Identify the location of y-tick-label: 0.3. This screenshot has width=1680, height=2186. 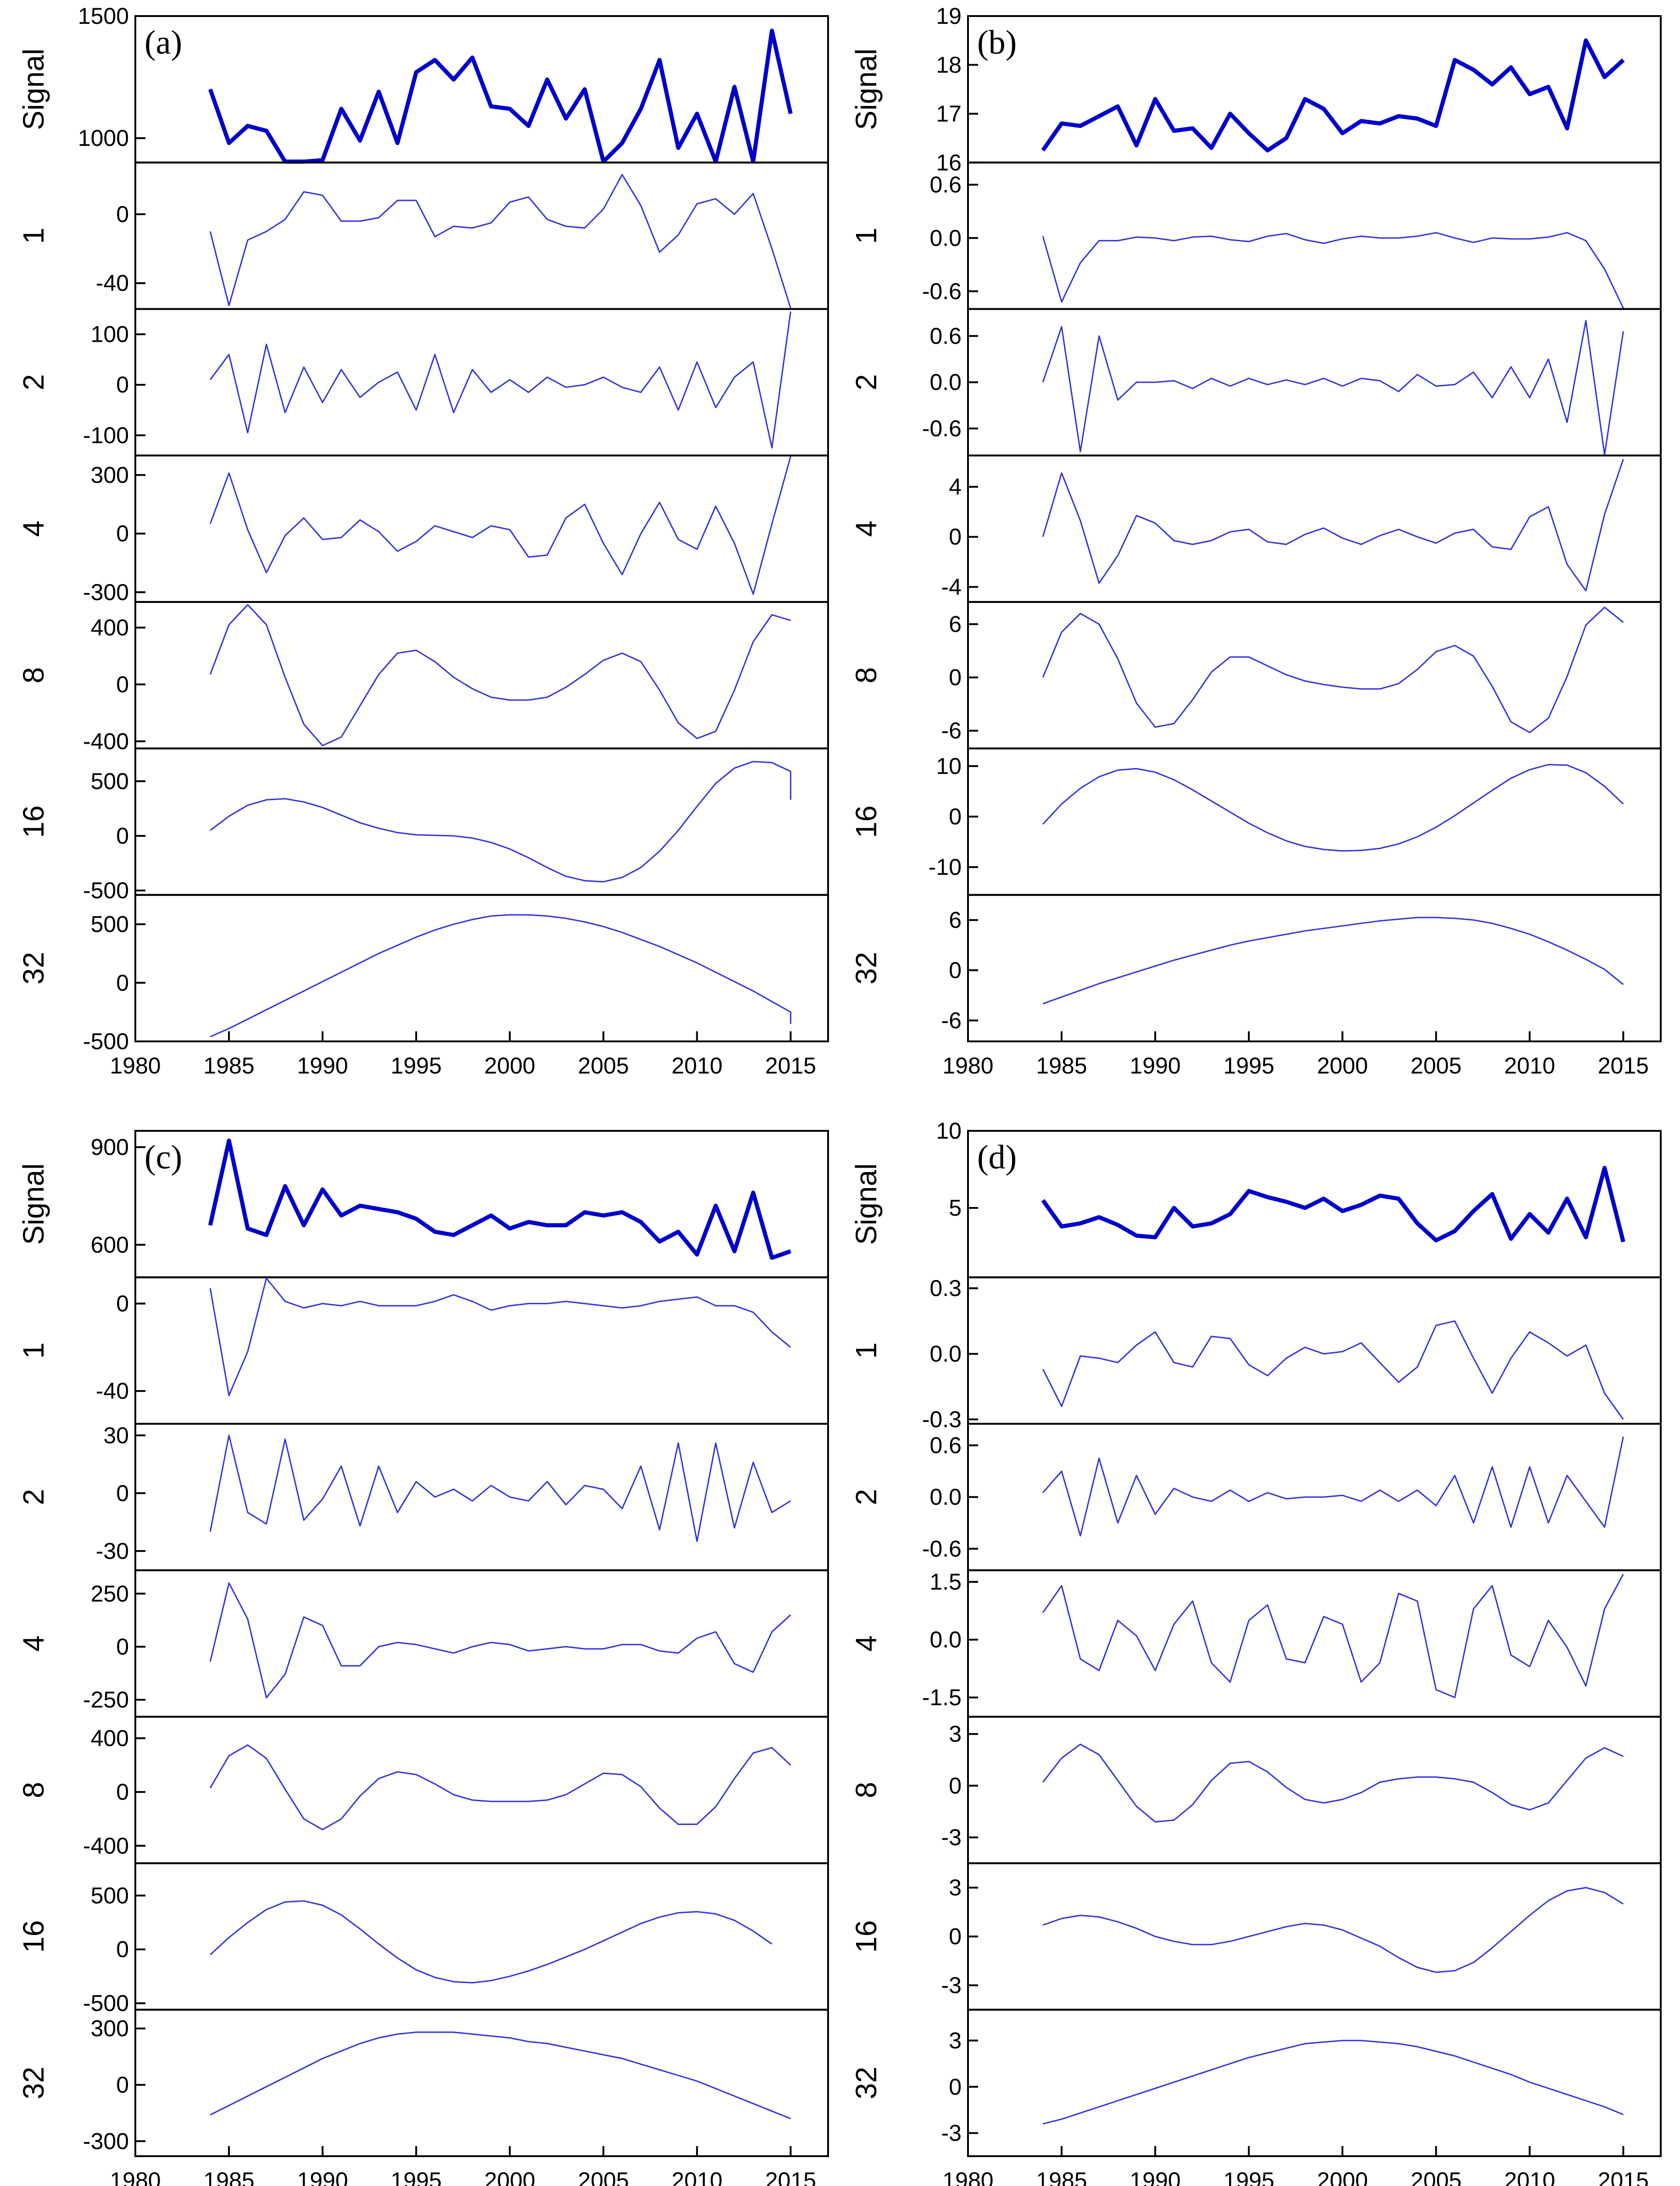
(945, 1288).